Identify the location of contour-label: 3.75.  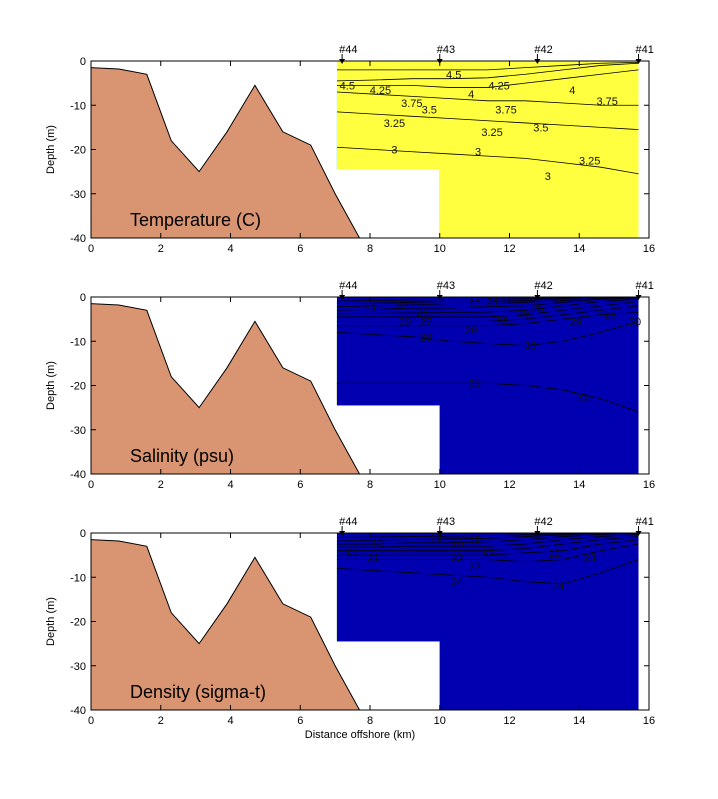
(411, 104).